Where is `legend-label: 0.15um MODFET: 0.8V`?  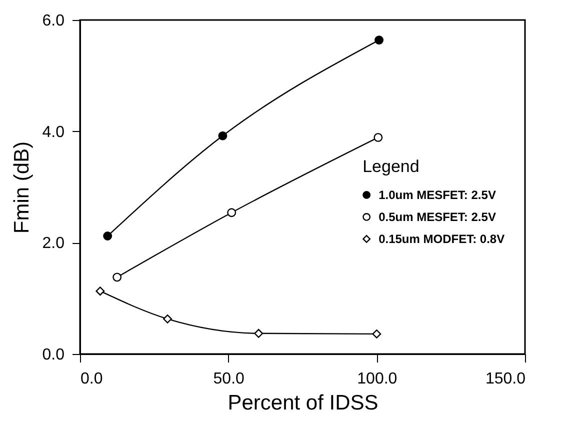
legend-label: 0.15um MODFET: 0.8V is located at coordinates (441, 239).